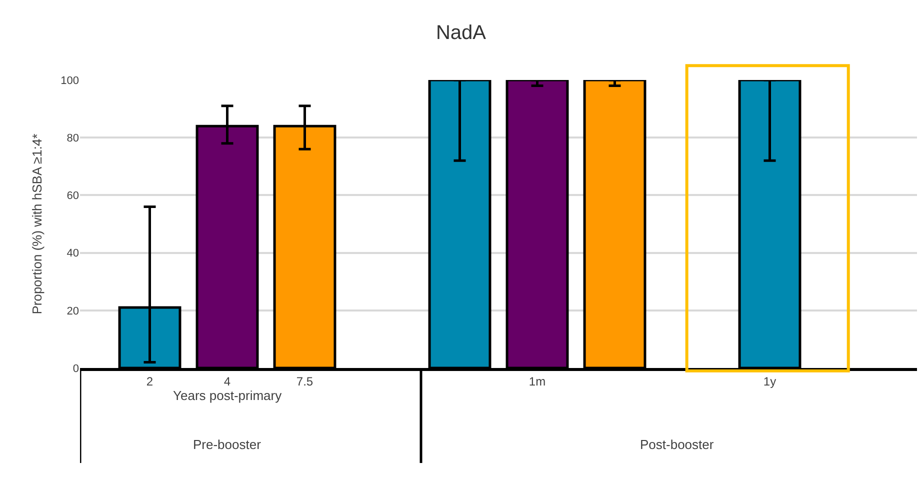 The width and height of the screenshot is (922, 498). I want to click on y-tick-label: 0, so click(75, 368).